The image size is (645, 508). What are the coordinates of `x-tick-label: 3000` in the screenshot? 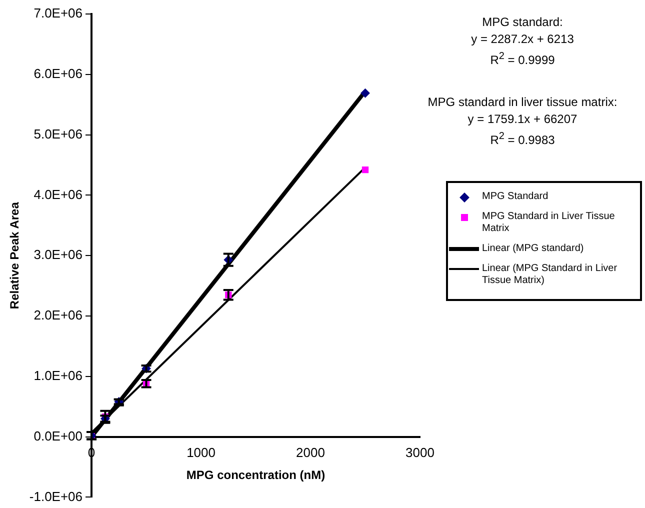 It's located at (420, 452).